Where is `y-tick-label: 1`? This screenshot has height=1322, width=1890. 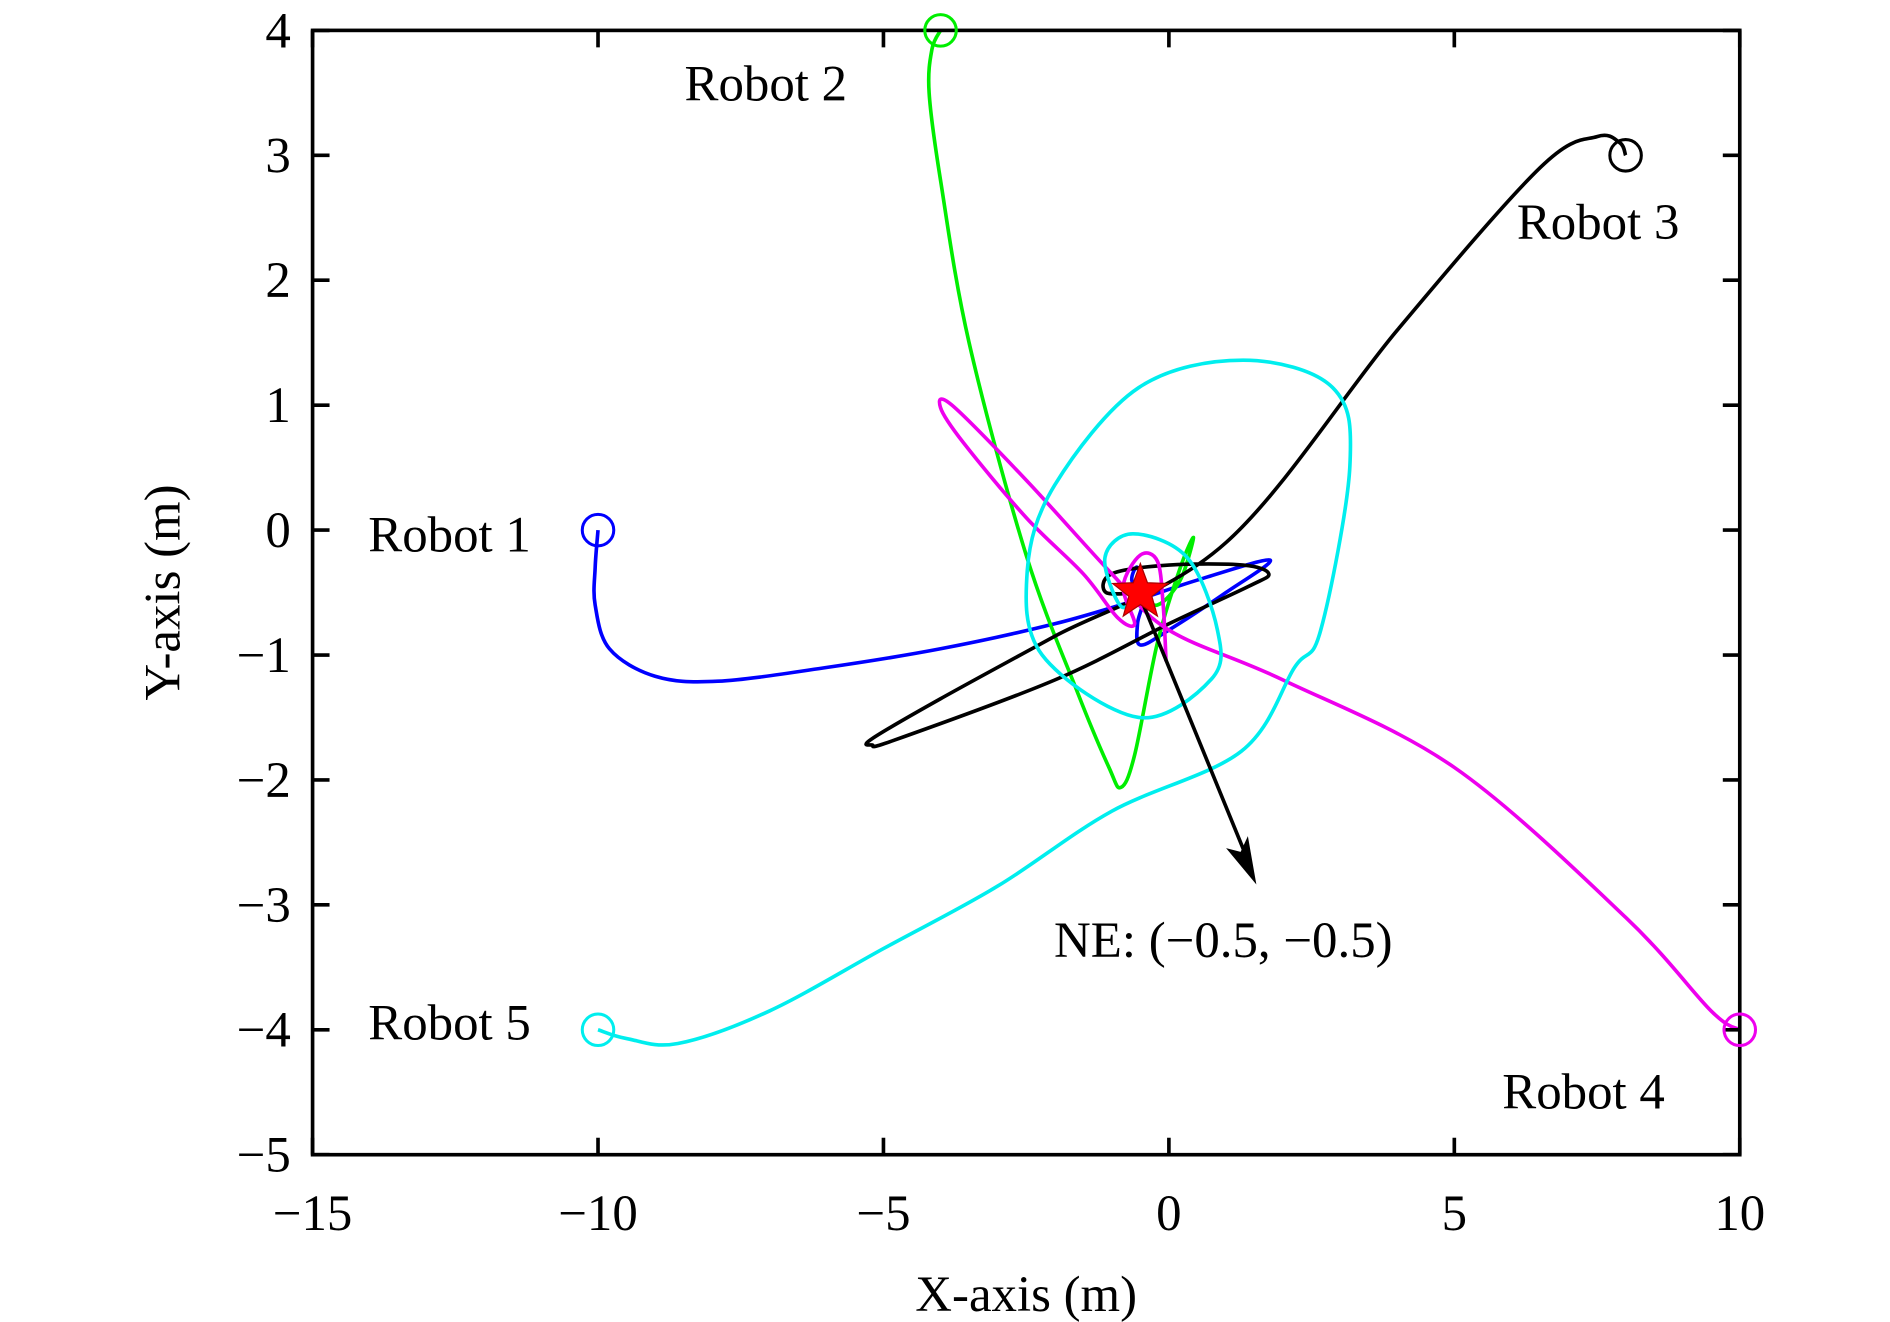 y-tick-label: 1 is located at coordinates (277, 406).